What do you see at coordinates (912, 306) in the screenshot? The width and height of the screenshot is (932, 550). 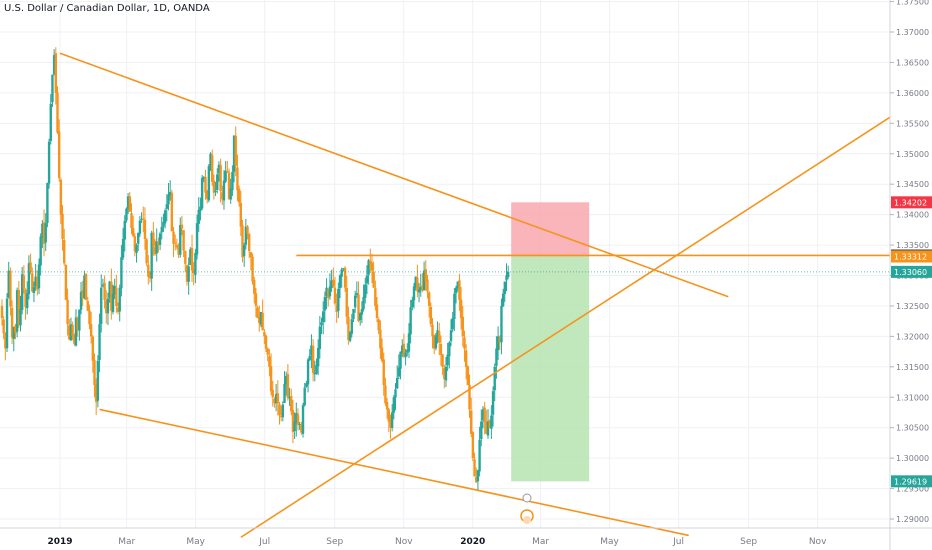 I see `y-tick-label: 1.32500` at bounding box center [912, 306].